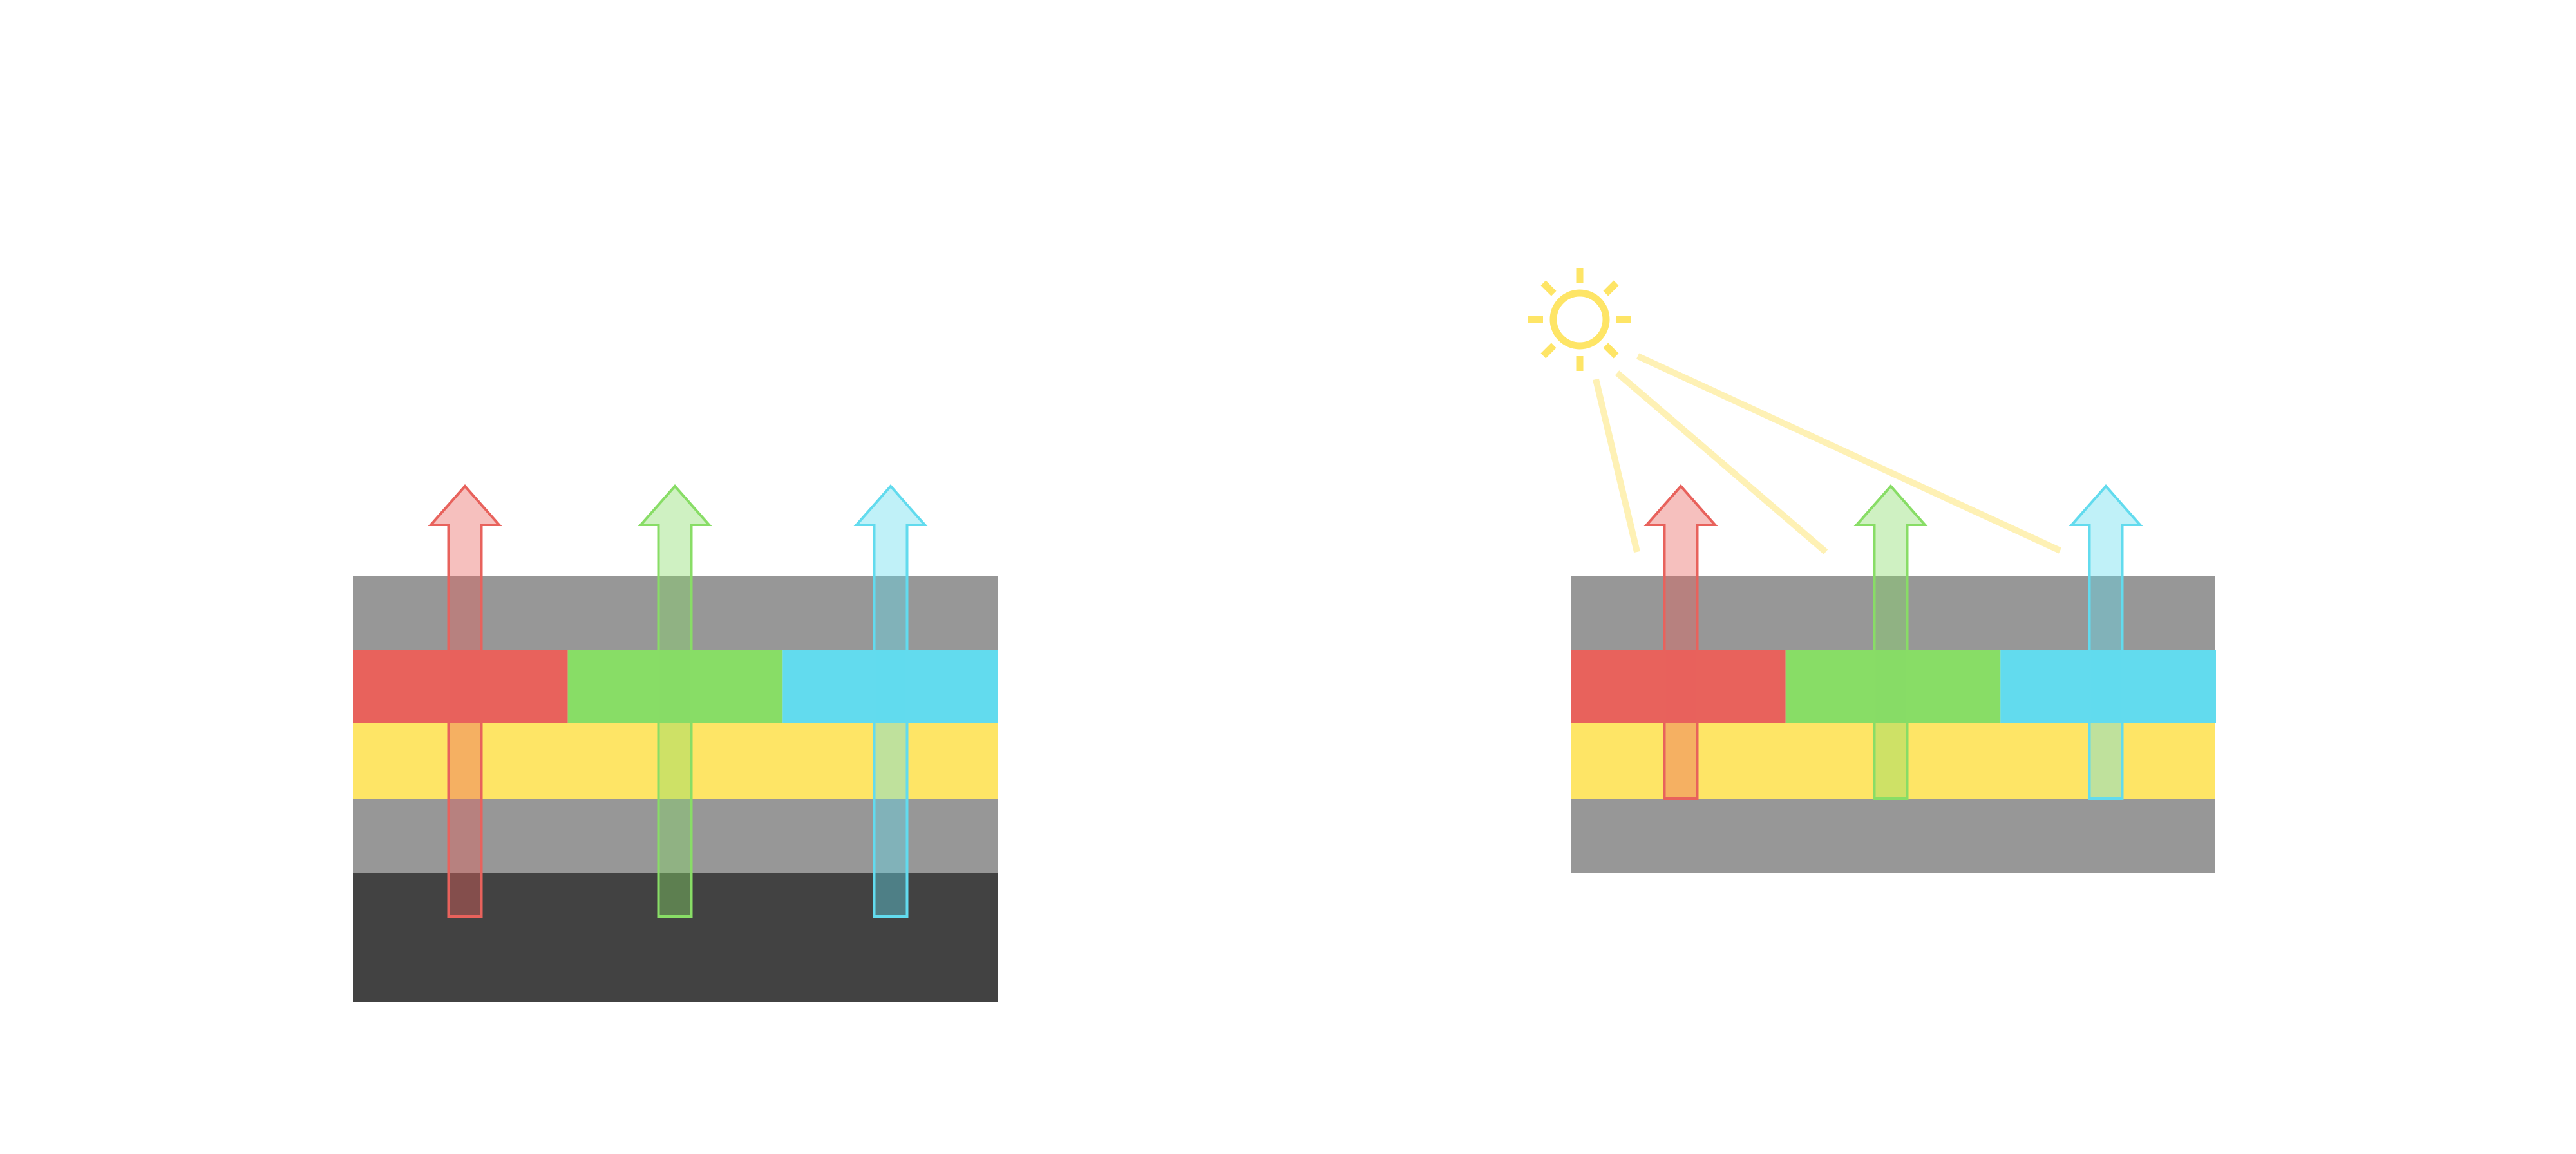  I want to click on right-emission-arrows, so click(1893, 642).